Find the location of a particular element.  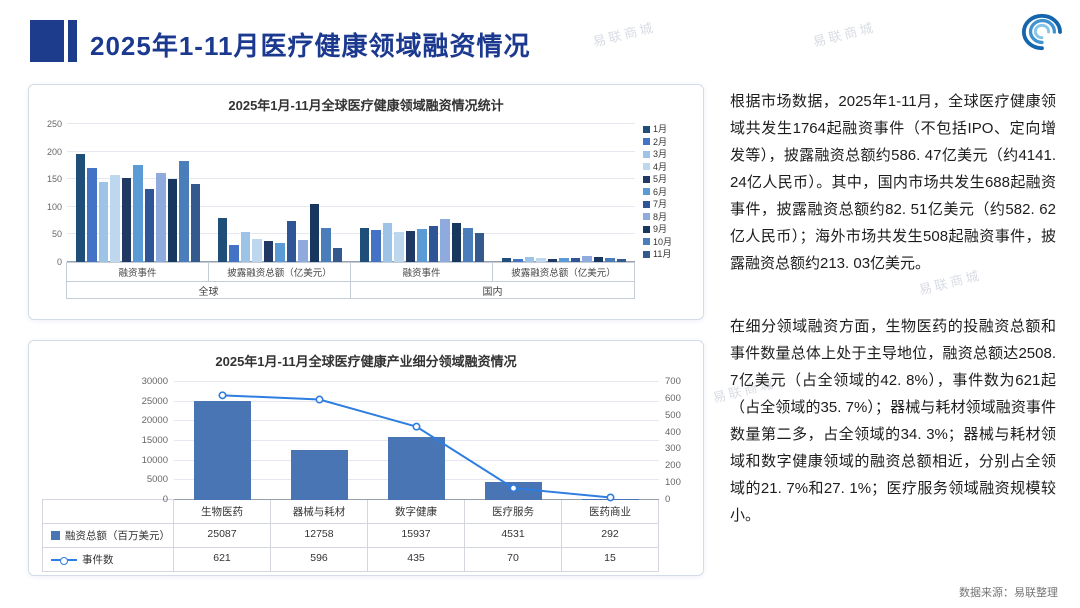

legend-label: 7月 is located at coordinates (660, 204).